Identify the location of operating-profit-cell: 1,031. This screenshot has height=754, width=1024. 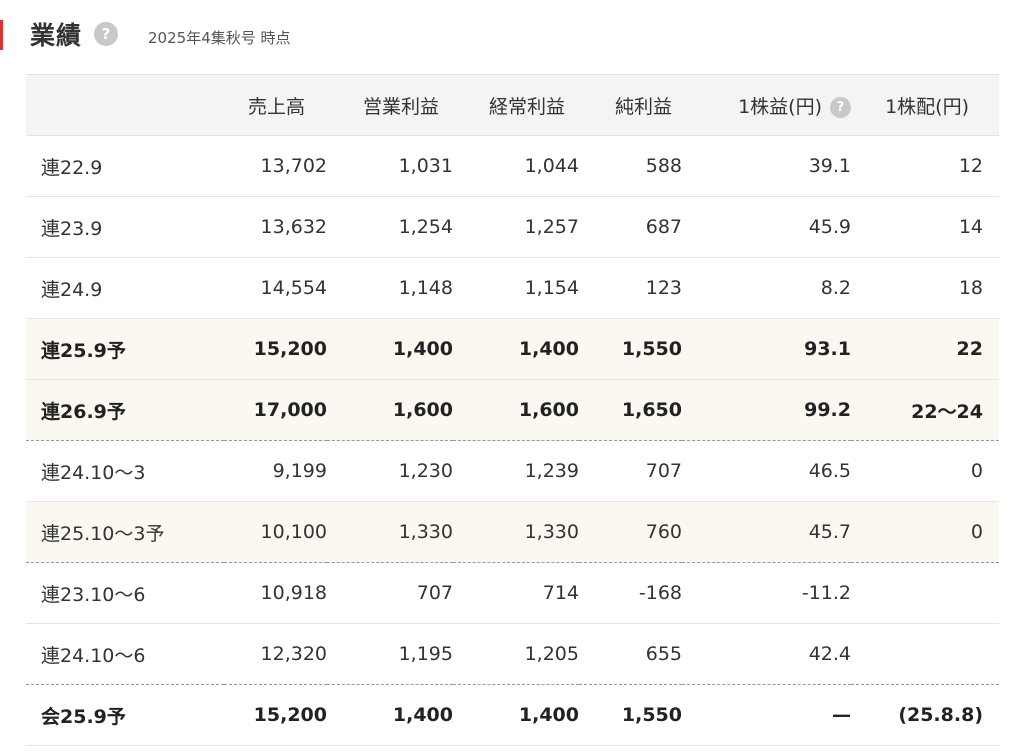
(390, 166).